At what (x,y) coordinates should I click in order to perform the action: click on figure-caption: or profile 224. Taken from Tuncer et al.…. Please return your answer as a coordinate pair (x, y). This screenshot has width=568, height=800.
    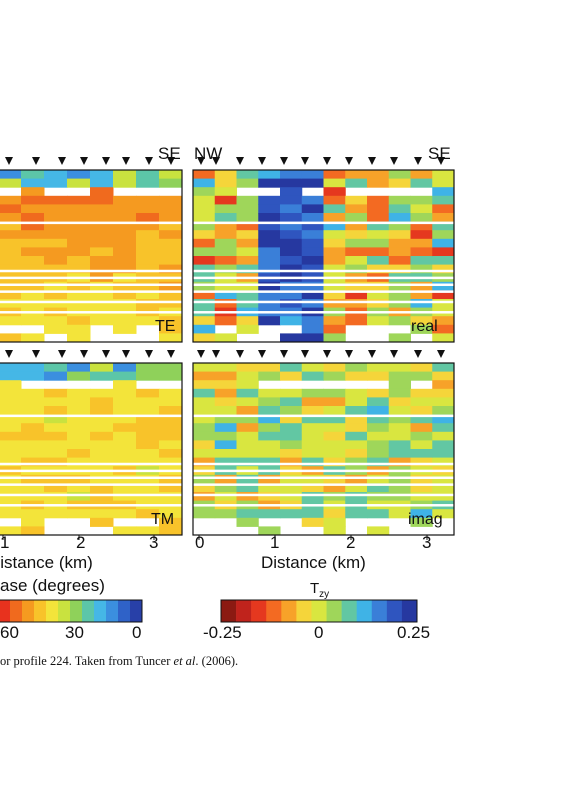
    Looking at the image, I should click on (119, 661).